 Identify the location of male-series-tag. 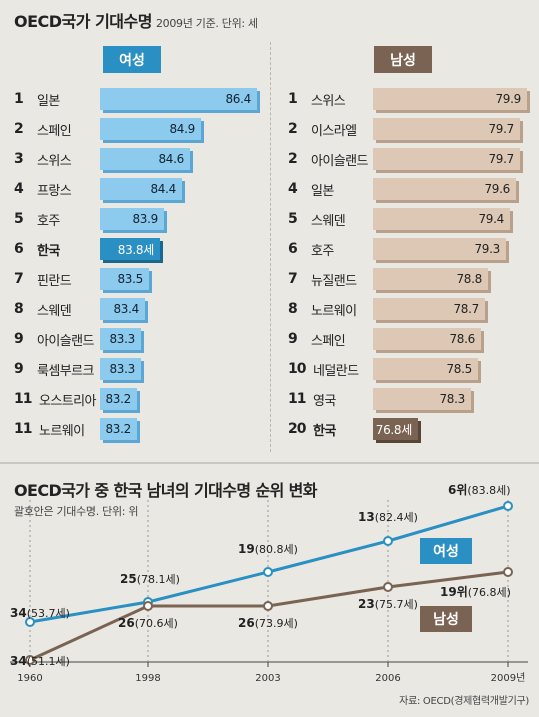
(446, 619).